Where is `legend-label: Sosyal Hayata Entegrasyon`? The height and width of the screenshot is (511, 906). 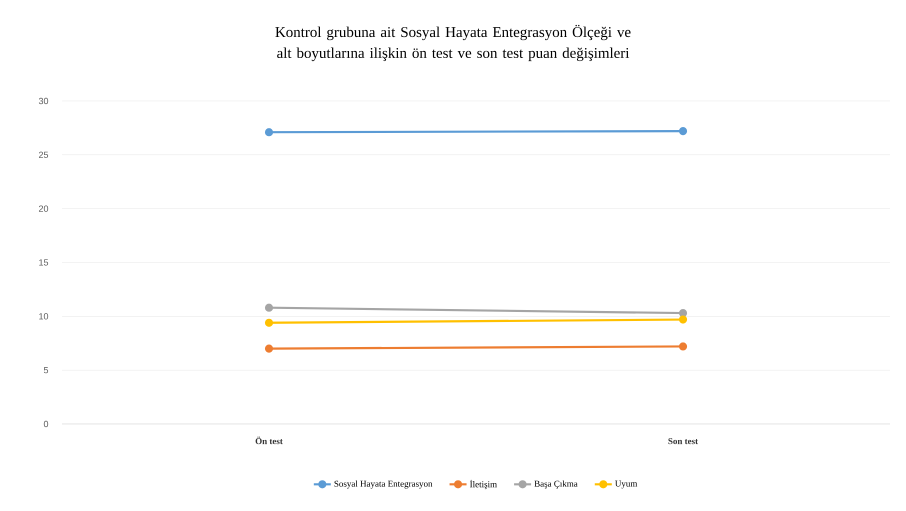 legend-label: Sosyal Hayata Entegrasyon is located at coordinates (383, 484).